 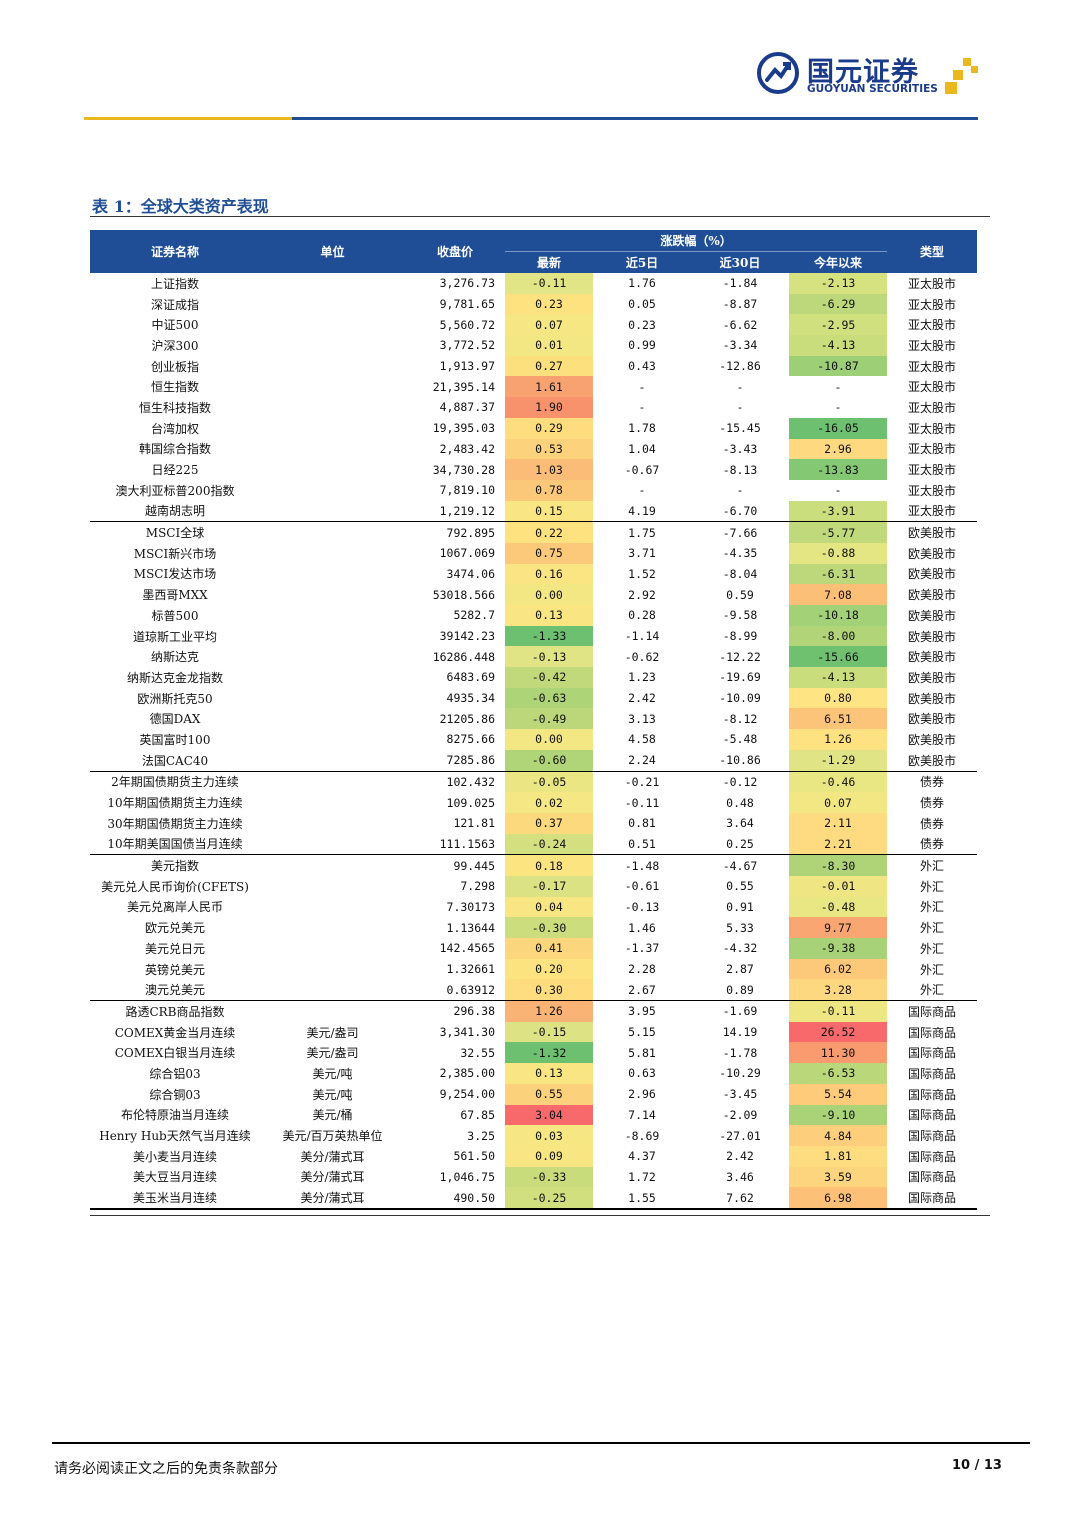 I want to click on cell-latest: 0.04, so click(x=549, y=907).